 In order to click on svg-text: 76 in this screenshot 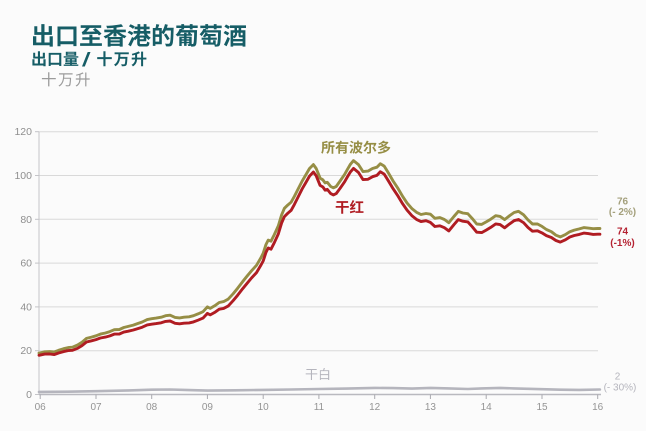, I will do `click(623, 201)`.